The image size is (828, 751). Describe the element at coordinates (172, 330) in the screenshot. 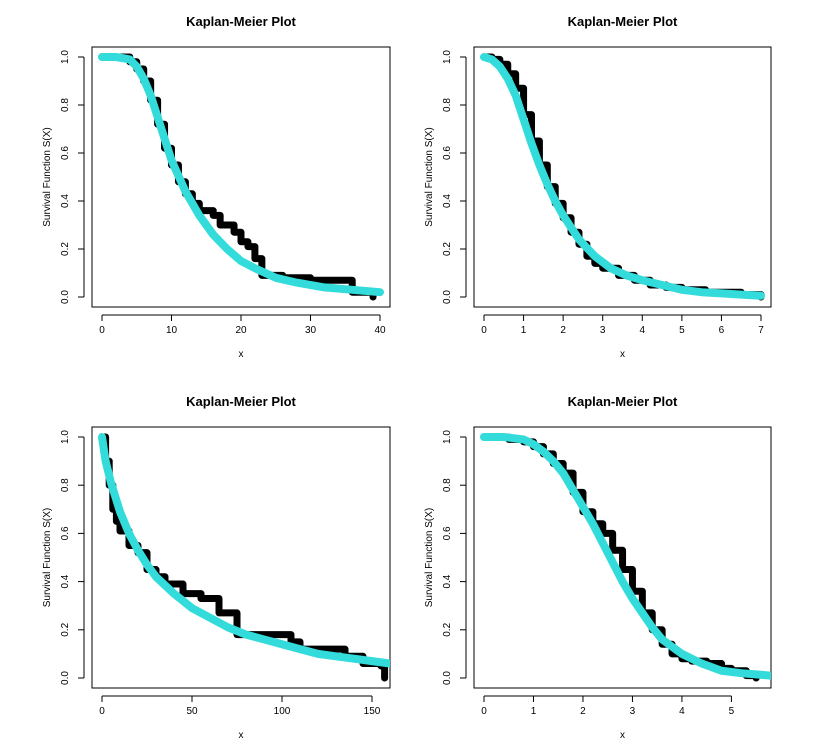

I see `x-tick-label: 10` at that location.